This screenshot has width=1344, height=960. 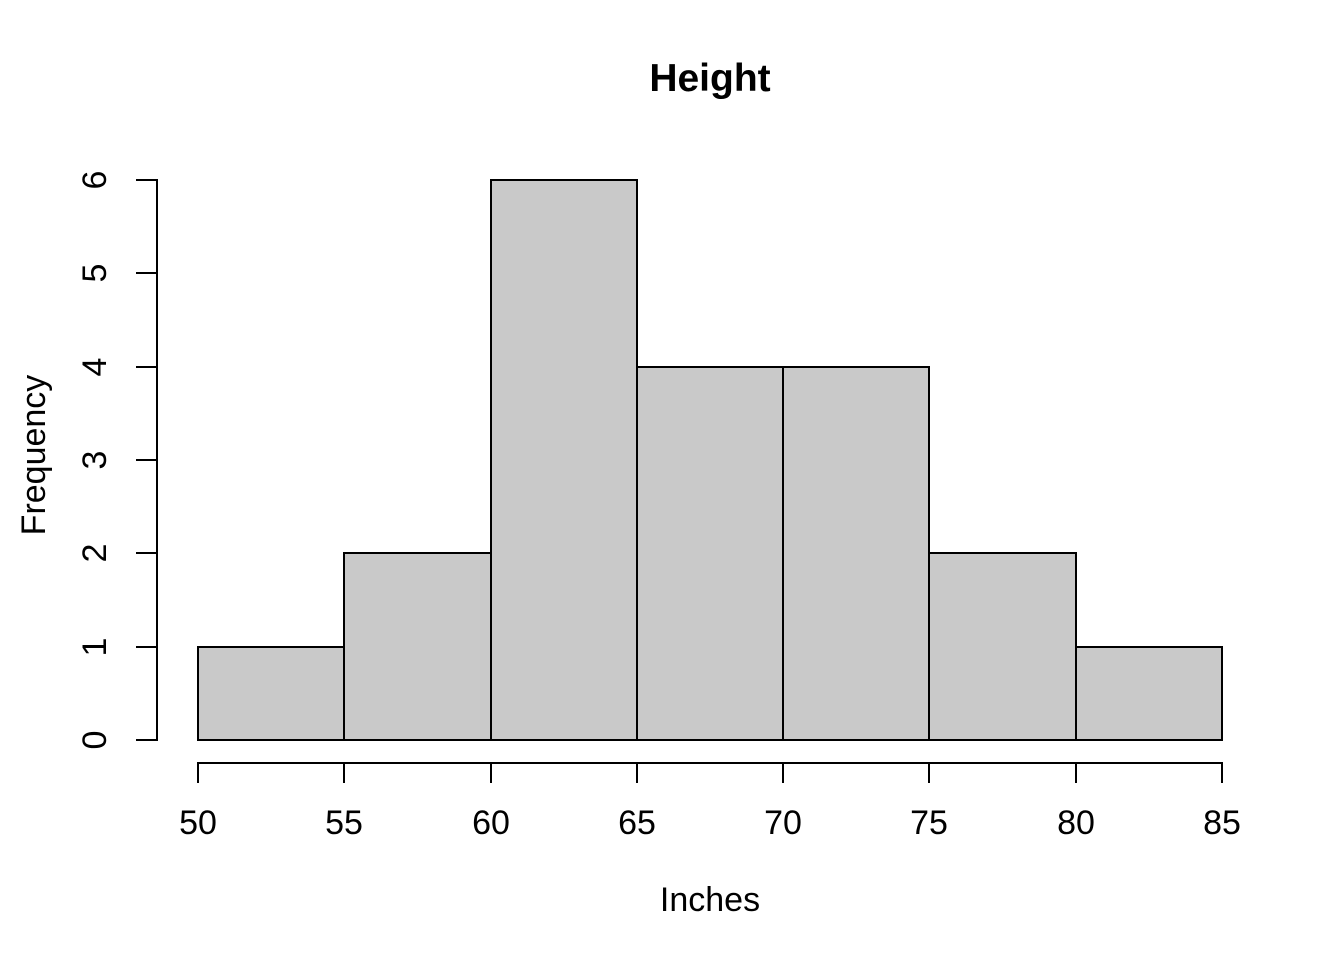 What do you see at coordinates (783, 823) in the screenshot?
I see `x-tick-label: 70` at bounding box center [783, 823].